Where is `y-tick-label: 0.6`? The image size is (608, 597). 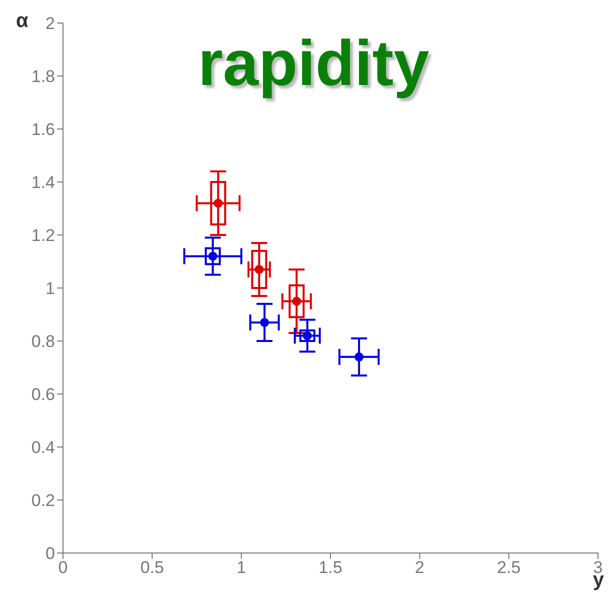
y-tick-label: 0.6 is located at coordinates (43, 394).